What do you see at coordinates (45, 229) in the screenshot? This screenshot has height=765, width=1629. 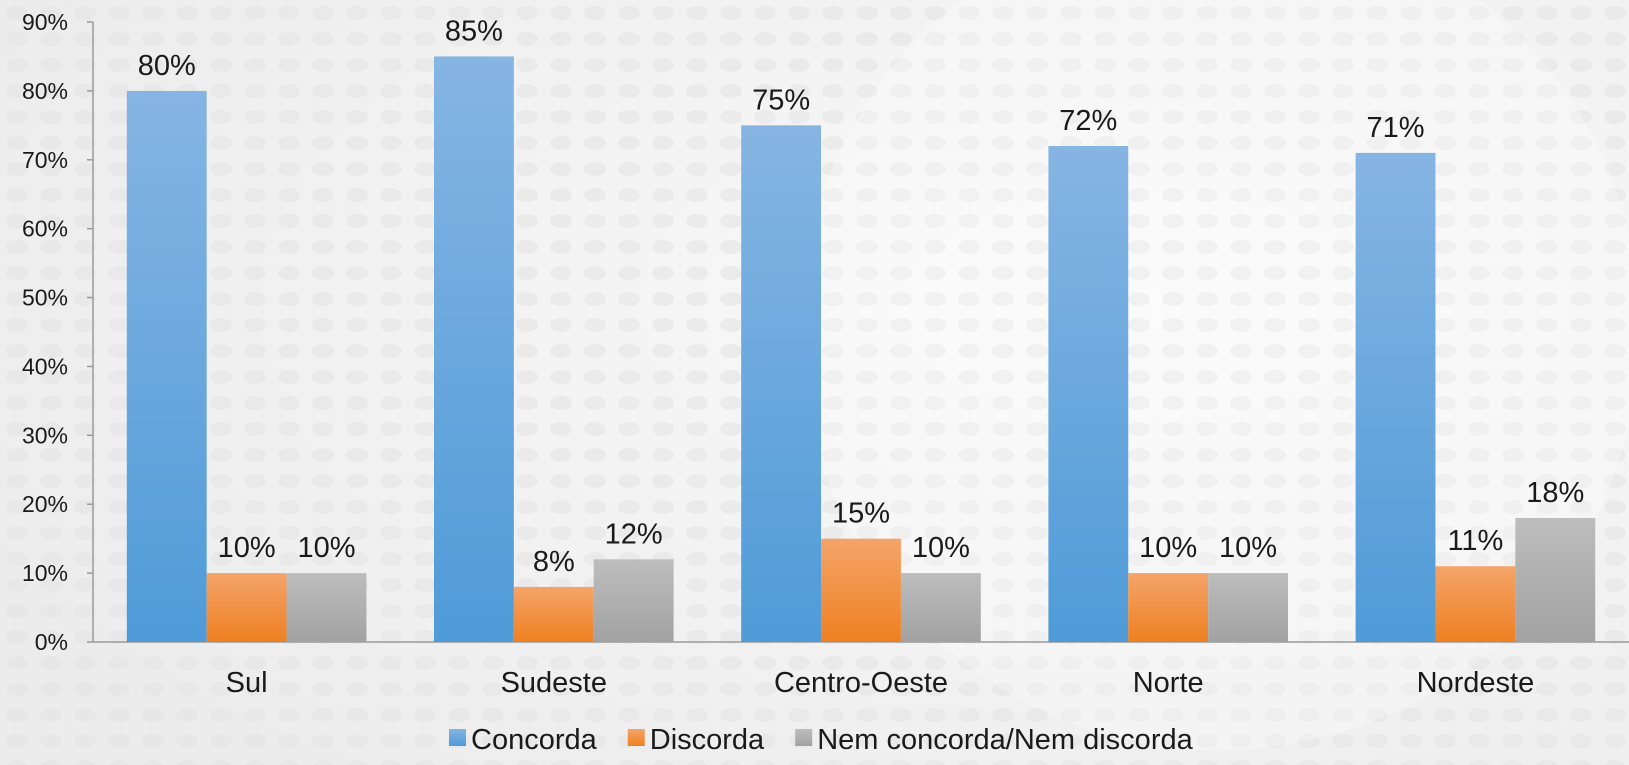 I see `y-tick-label: 60%` at bounding box center [45, 229].